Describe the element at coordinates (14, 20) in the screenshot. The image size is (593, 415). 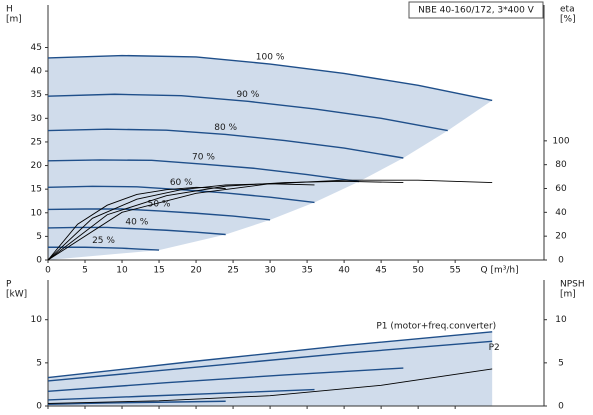
I see `y-axis-label: [m]` at that location.